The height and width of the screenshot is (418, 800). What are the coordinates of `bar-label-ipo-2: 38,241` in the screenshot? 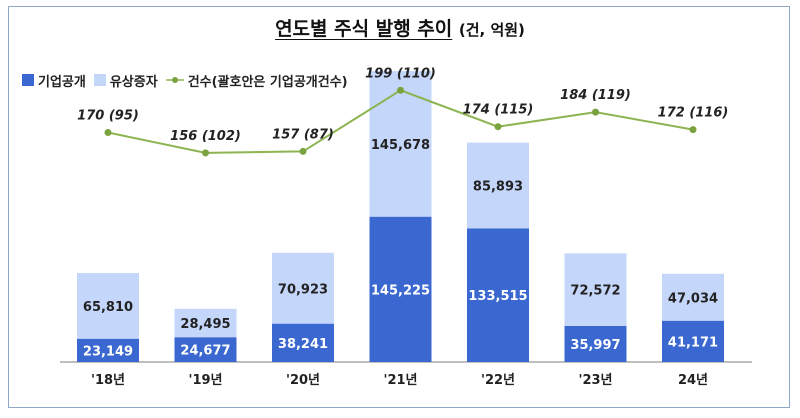 It's located at (303, 344).